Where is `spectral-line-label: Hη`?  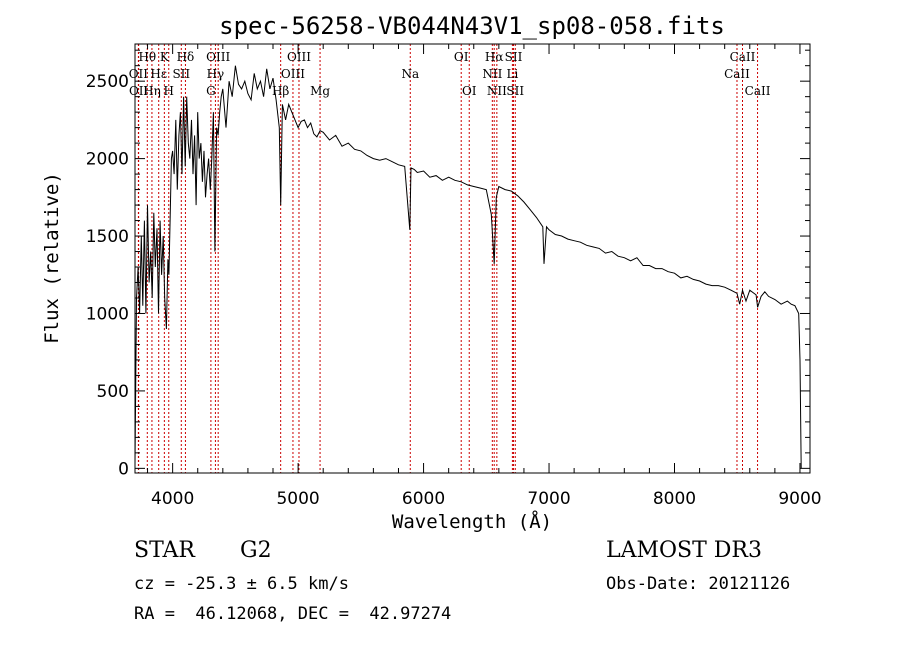 spectral-line-label: Hη is located at coordinates (152, 91).